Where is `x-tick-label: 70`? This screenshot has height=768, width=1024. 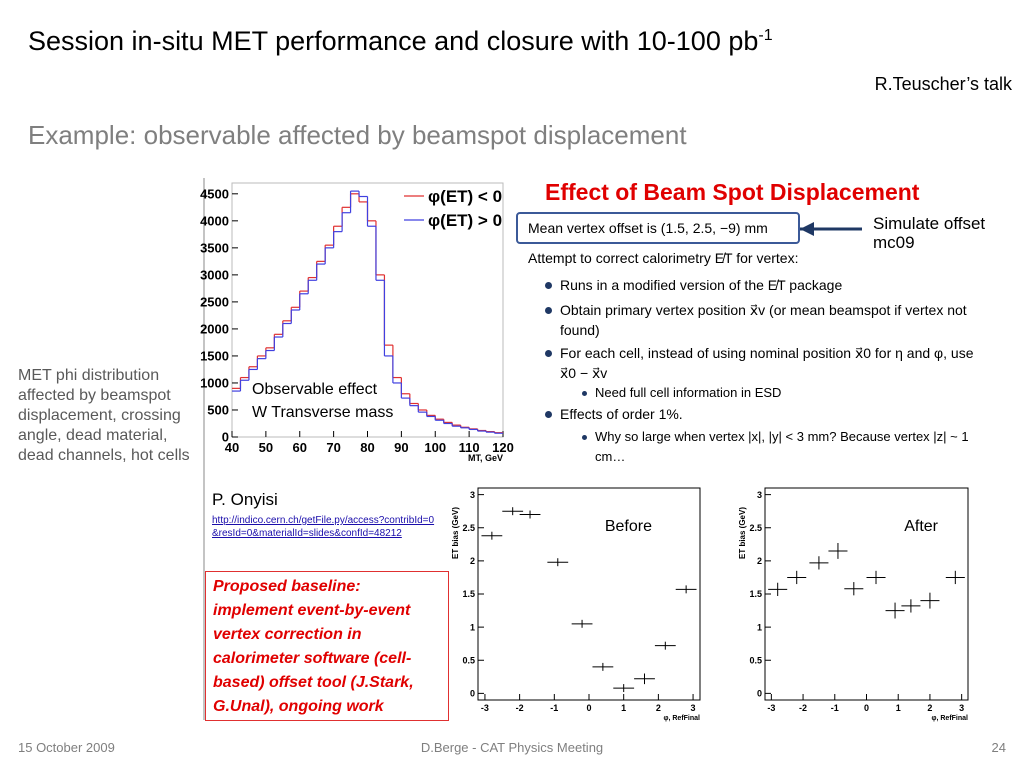 x-tick-label: 70 is located at coordinates (333, 447).